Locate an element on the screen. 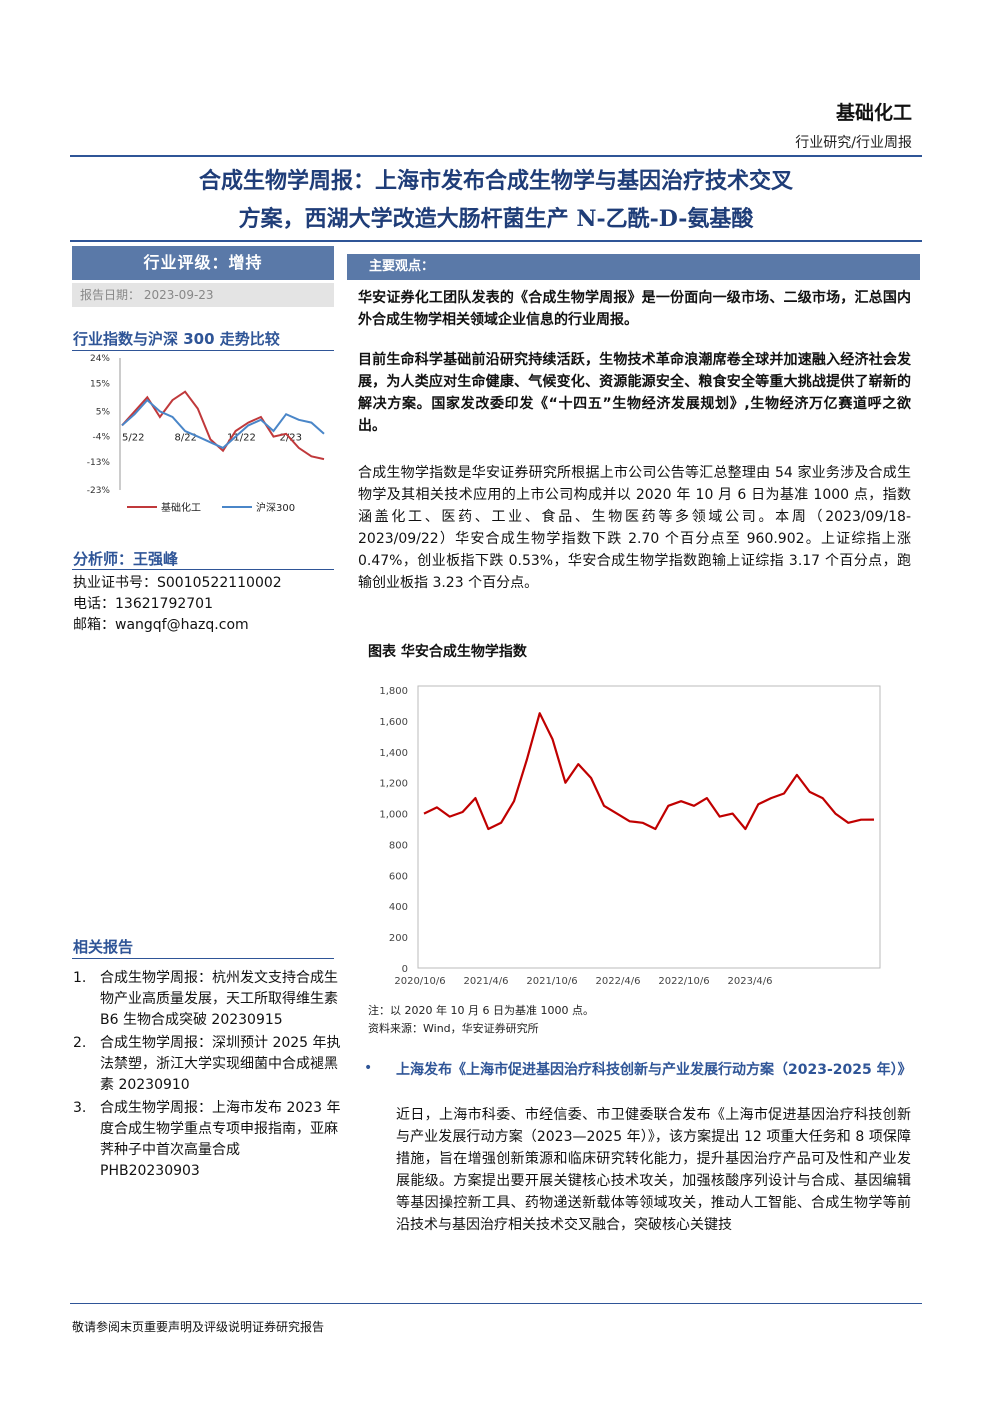 The image size is (992, 1403). x-tick-label: 2020/10/6 is located at coordinates (419, 981).